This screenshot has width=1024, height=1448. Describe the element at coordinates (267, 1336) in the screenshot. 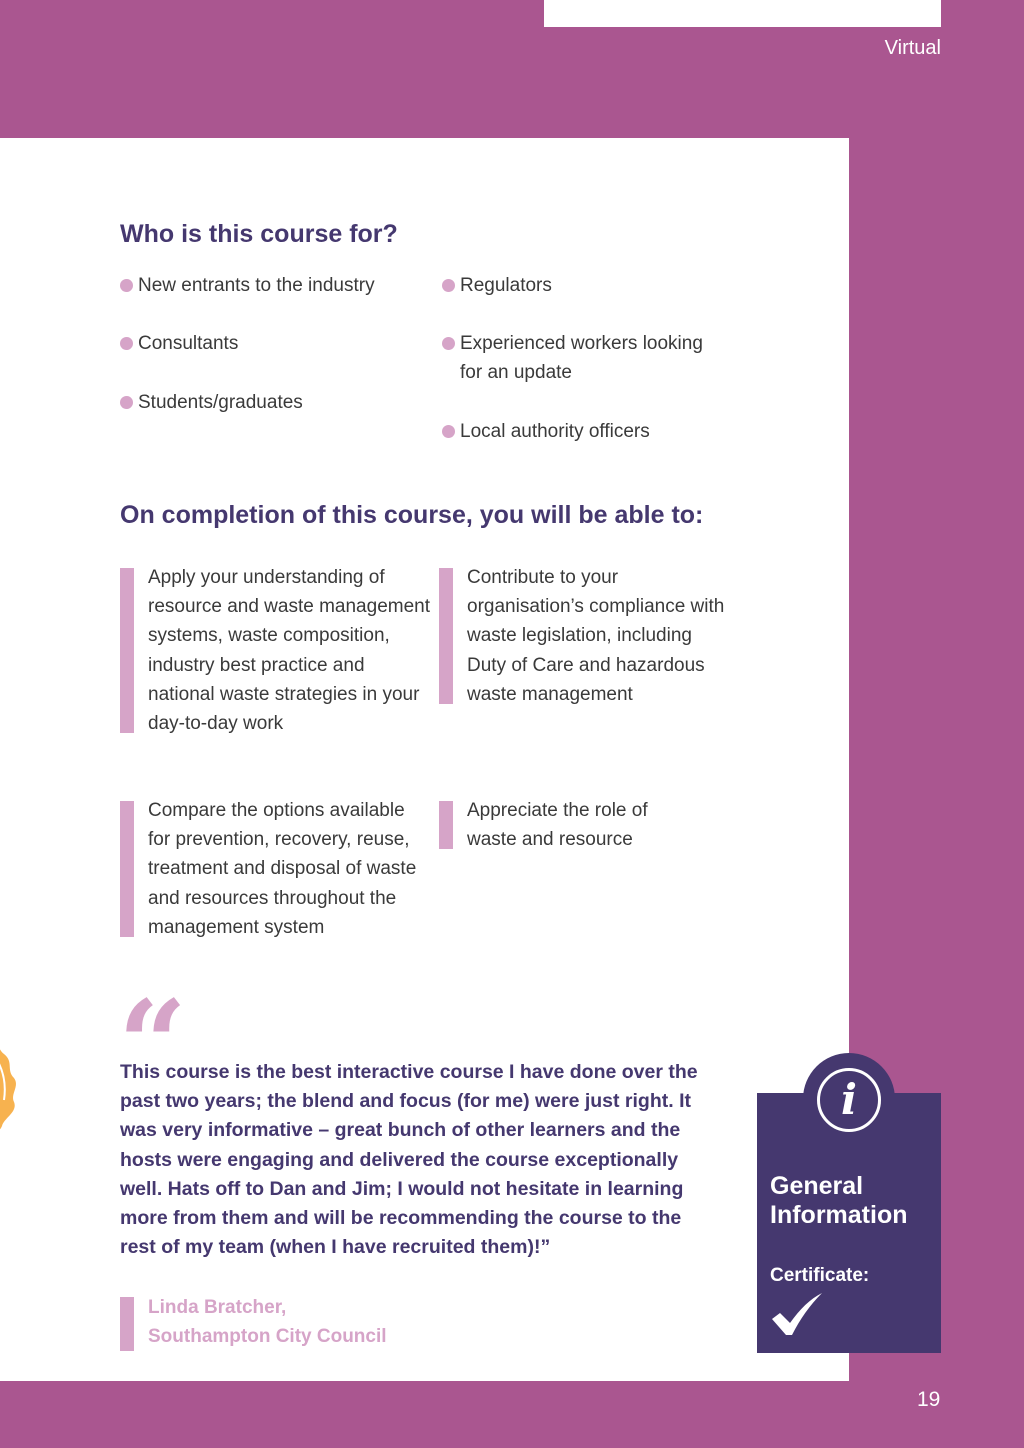

I see `author-org: Southampton City Council` at that location.